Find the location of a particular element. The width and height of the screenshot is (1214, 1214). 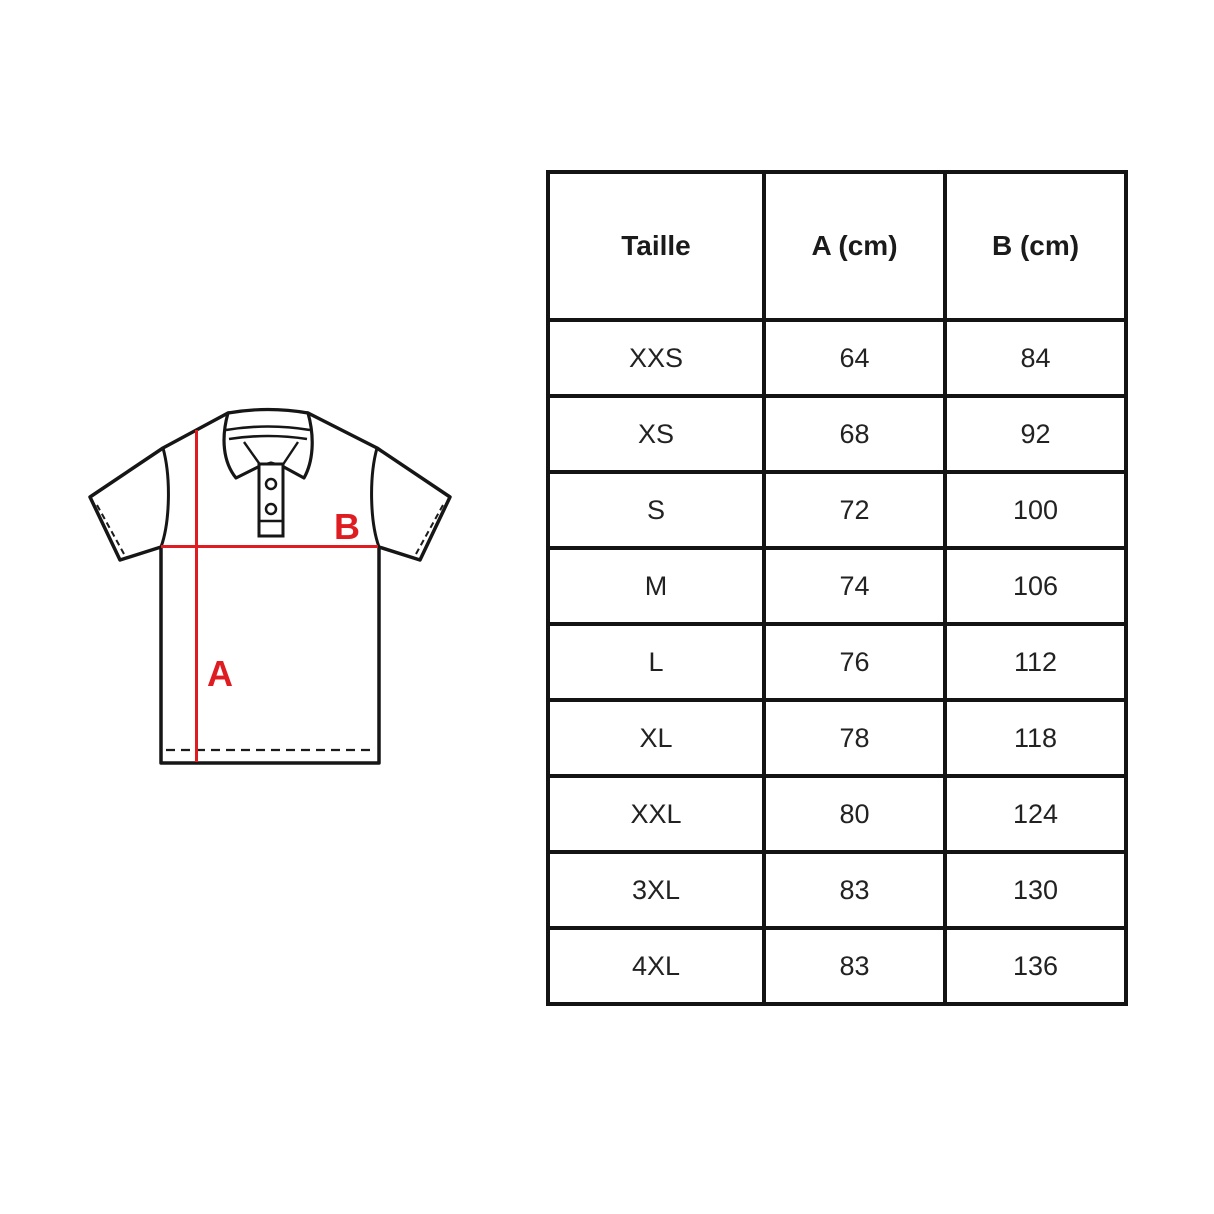

table-row: M 74 106 is located at coordinates (837, 586).